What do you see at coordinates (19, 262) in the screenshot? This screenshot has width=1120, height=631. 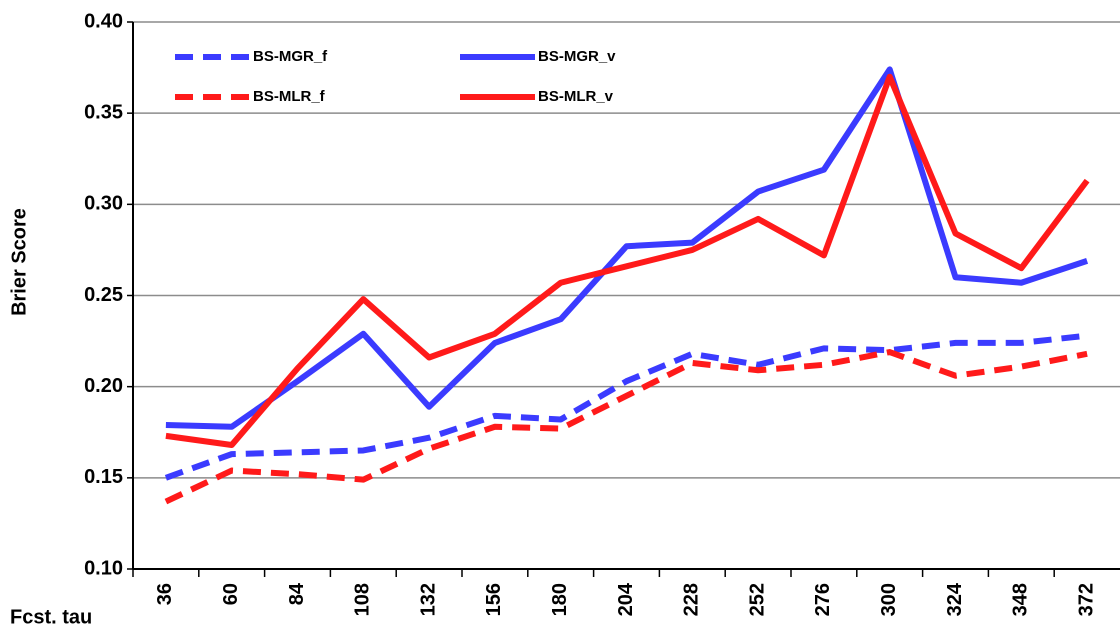 I see `y-axis-title: Brier Score` at bounding box center [19, 262].